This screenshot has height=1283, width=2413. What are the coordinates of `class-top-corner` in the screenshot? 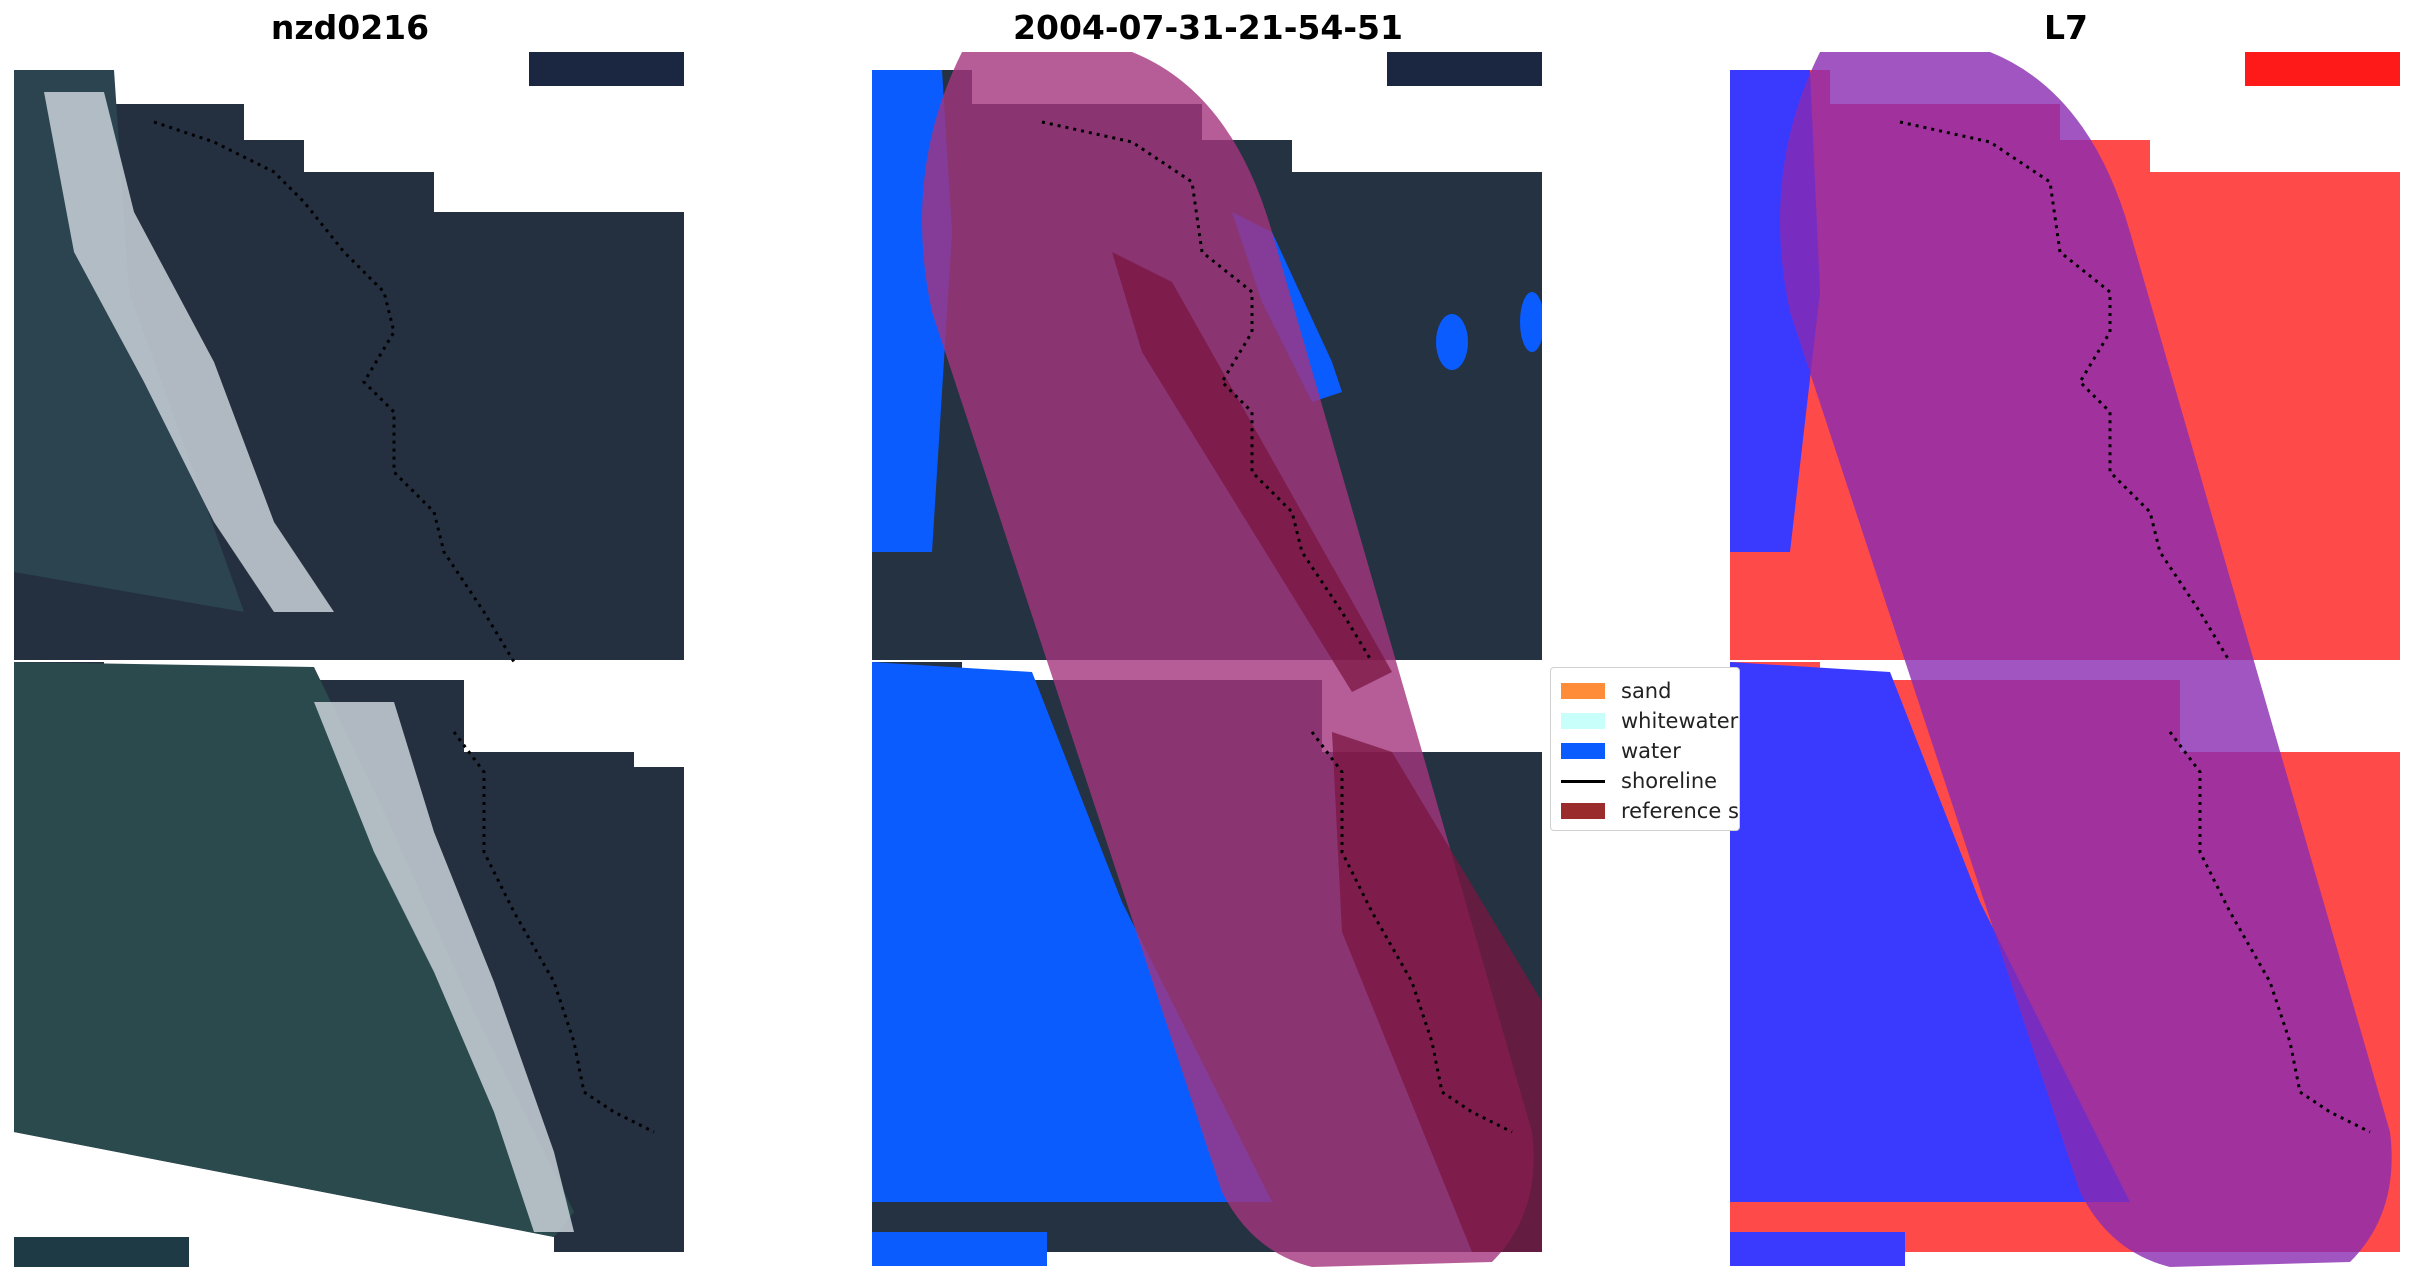 It's located at (1464, 69).